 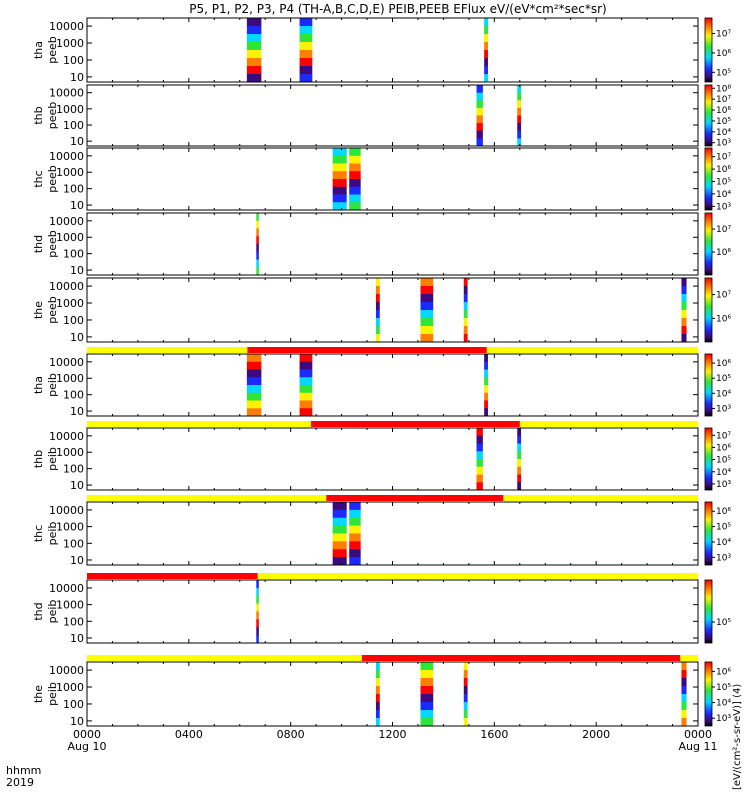 What do you see at coordinates (723, 543) in the screenshot?
I see `colorbar-tick-label: 10⁴` at bounding box center [723, 543].